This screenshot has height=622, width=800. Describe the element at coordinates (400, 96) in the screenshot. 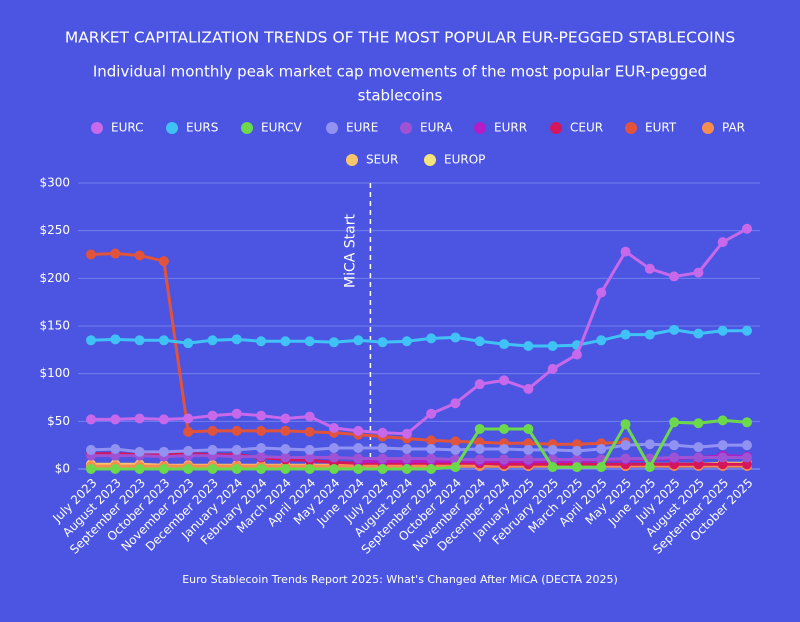

I see `chart-subtitle: stablecoins` at that location.